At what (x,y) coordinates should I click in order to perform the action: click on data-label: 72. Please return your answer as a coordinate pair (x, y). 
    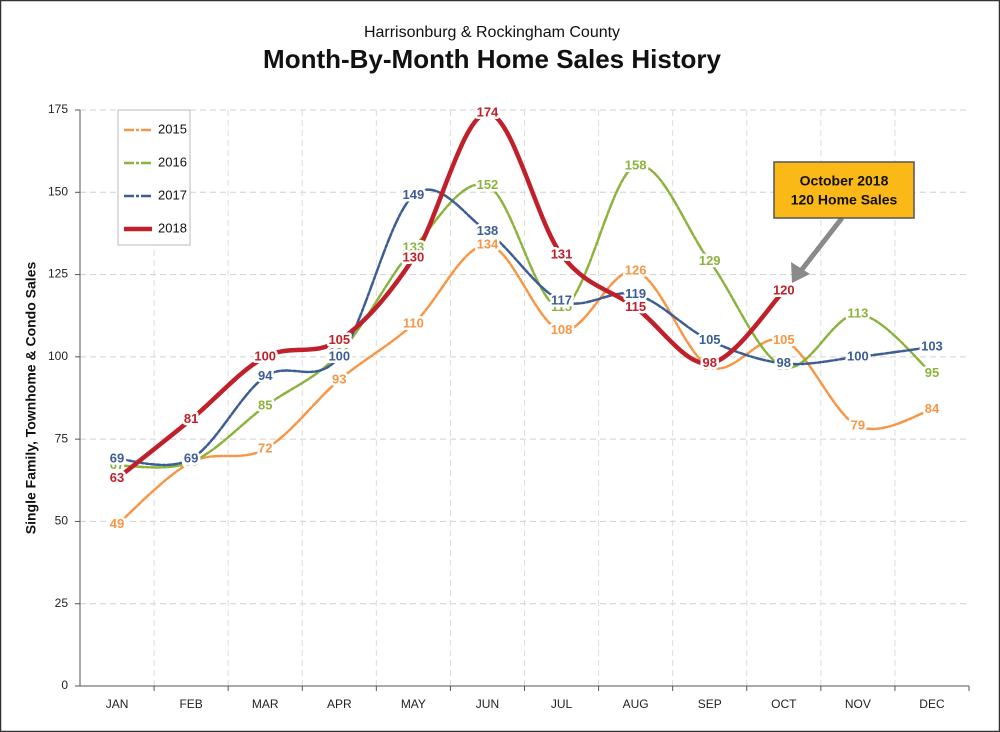
    Looking at the image, I should click on (265, 447).